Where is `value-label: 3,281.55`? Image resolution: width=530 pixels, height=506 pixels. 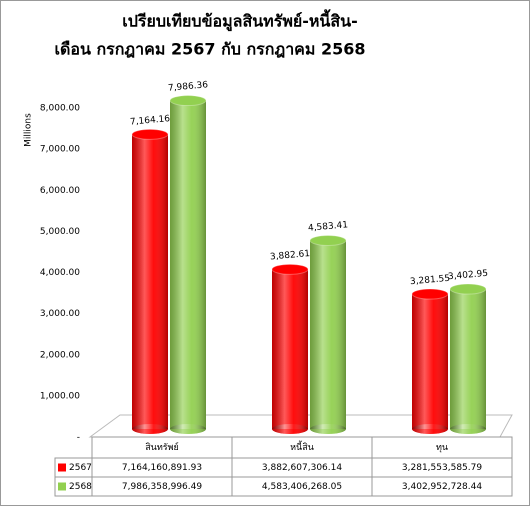 value-label: 3,281.55 is located at coordinates (430, 280).